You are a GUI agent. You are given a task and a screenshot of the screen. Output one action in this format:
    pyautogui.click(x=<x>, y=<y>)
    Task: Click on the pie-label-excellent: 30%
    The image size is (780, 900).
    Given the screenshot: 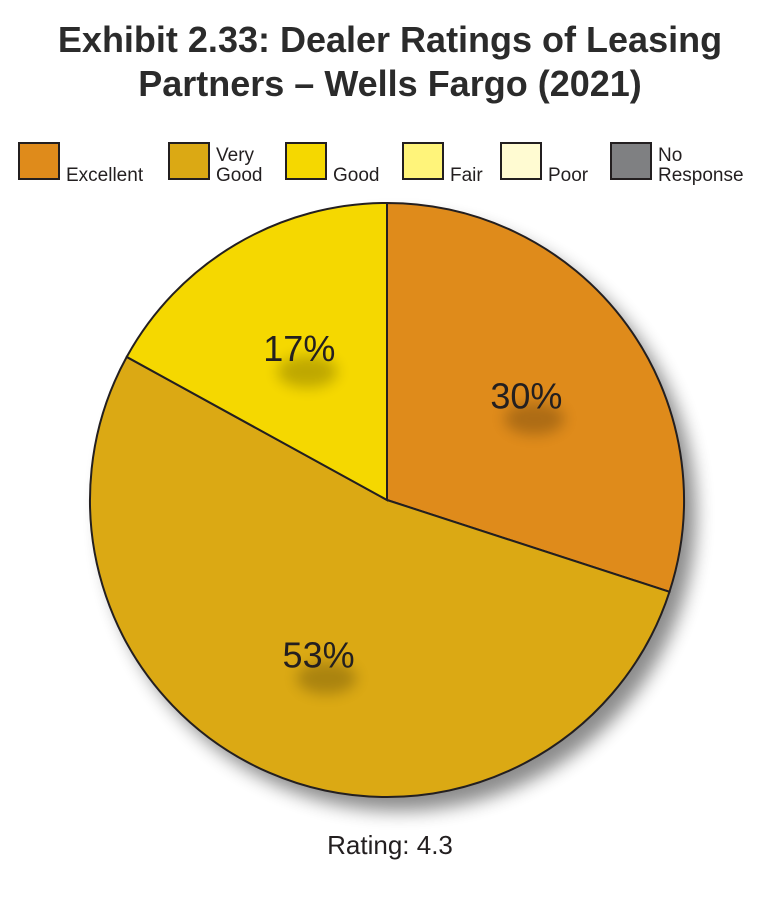 What is the action you would take?
    pyautogui.click(x=526, y=395)
    